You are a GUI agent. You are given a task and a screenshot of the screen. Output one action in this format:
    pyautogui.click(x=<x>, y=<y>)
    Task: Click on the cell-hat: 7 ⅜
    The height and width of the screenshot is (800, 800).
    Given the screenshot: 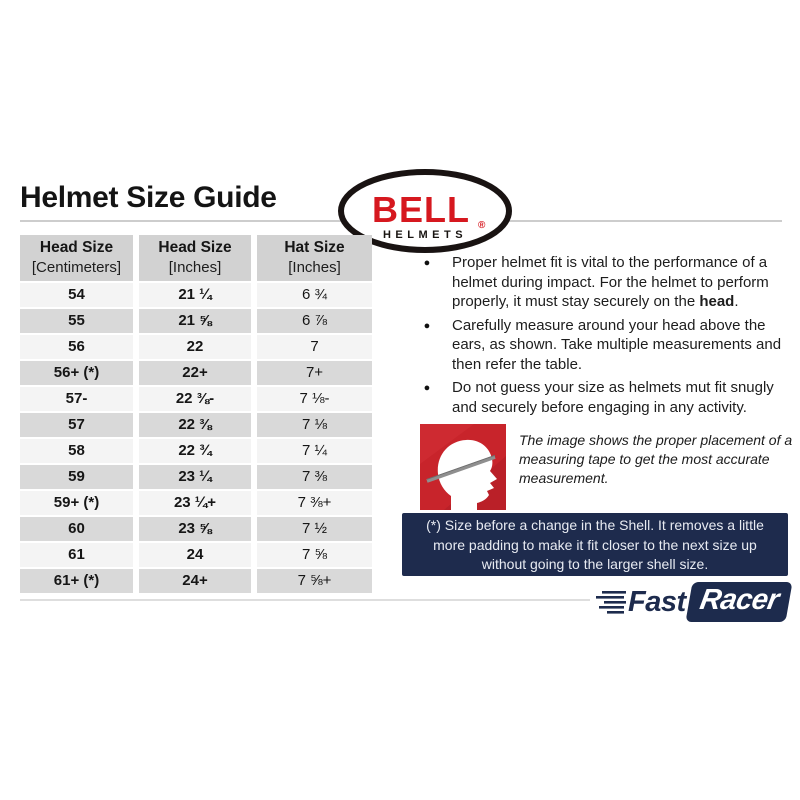 What is the action you would take?
    pyautogui.click(x=314, y=477)
    